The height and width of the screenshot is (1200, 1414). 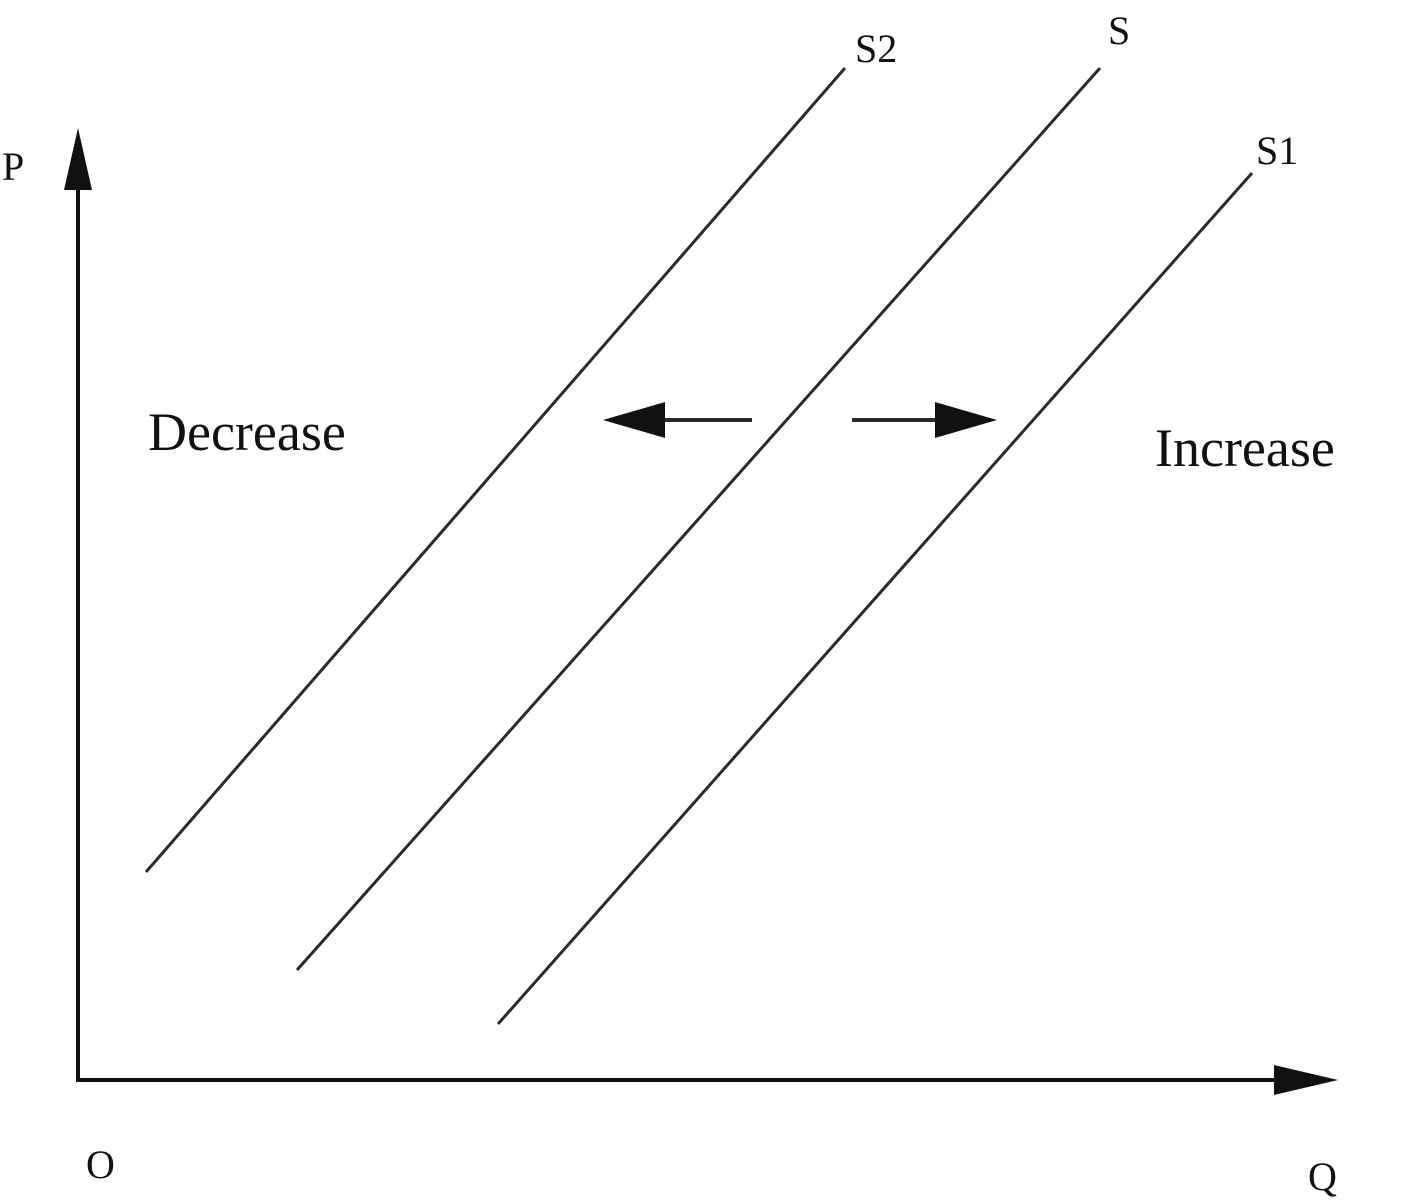 What do you see at coordinates (1322, 1176) in the screenshot?
I see `x-axis-label: Q` at bounding box center [1322, 1176].